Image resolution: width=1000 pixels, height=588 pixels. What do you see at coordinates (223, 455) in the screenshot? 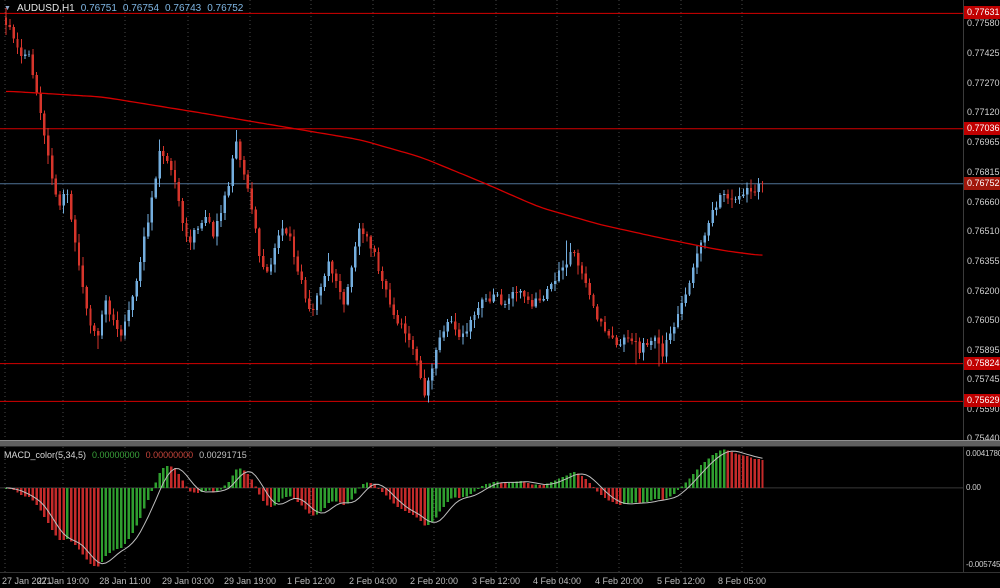
I see `macd-value-3: 0.00291715` at bounding box center [223, 455].